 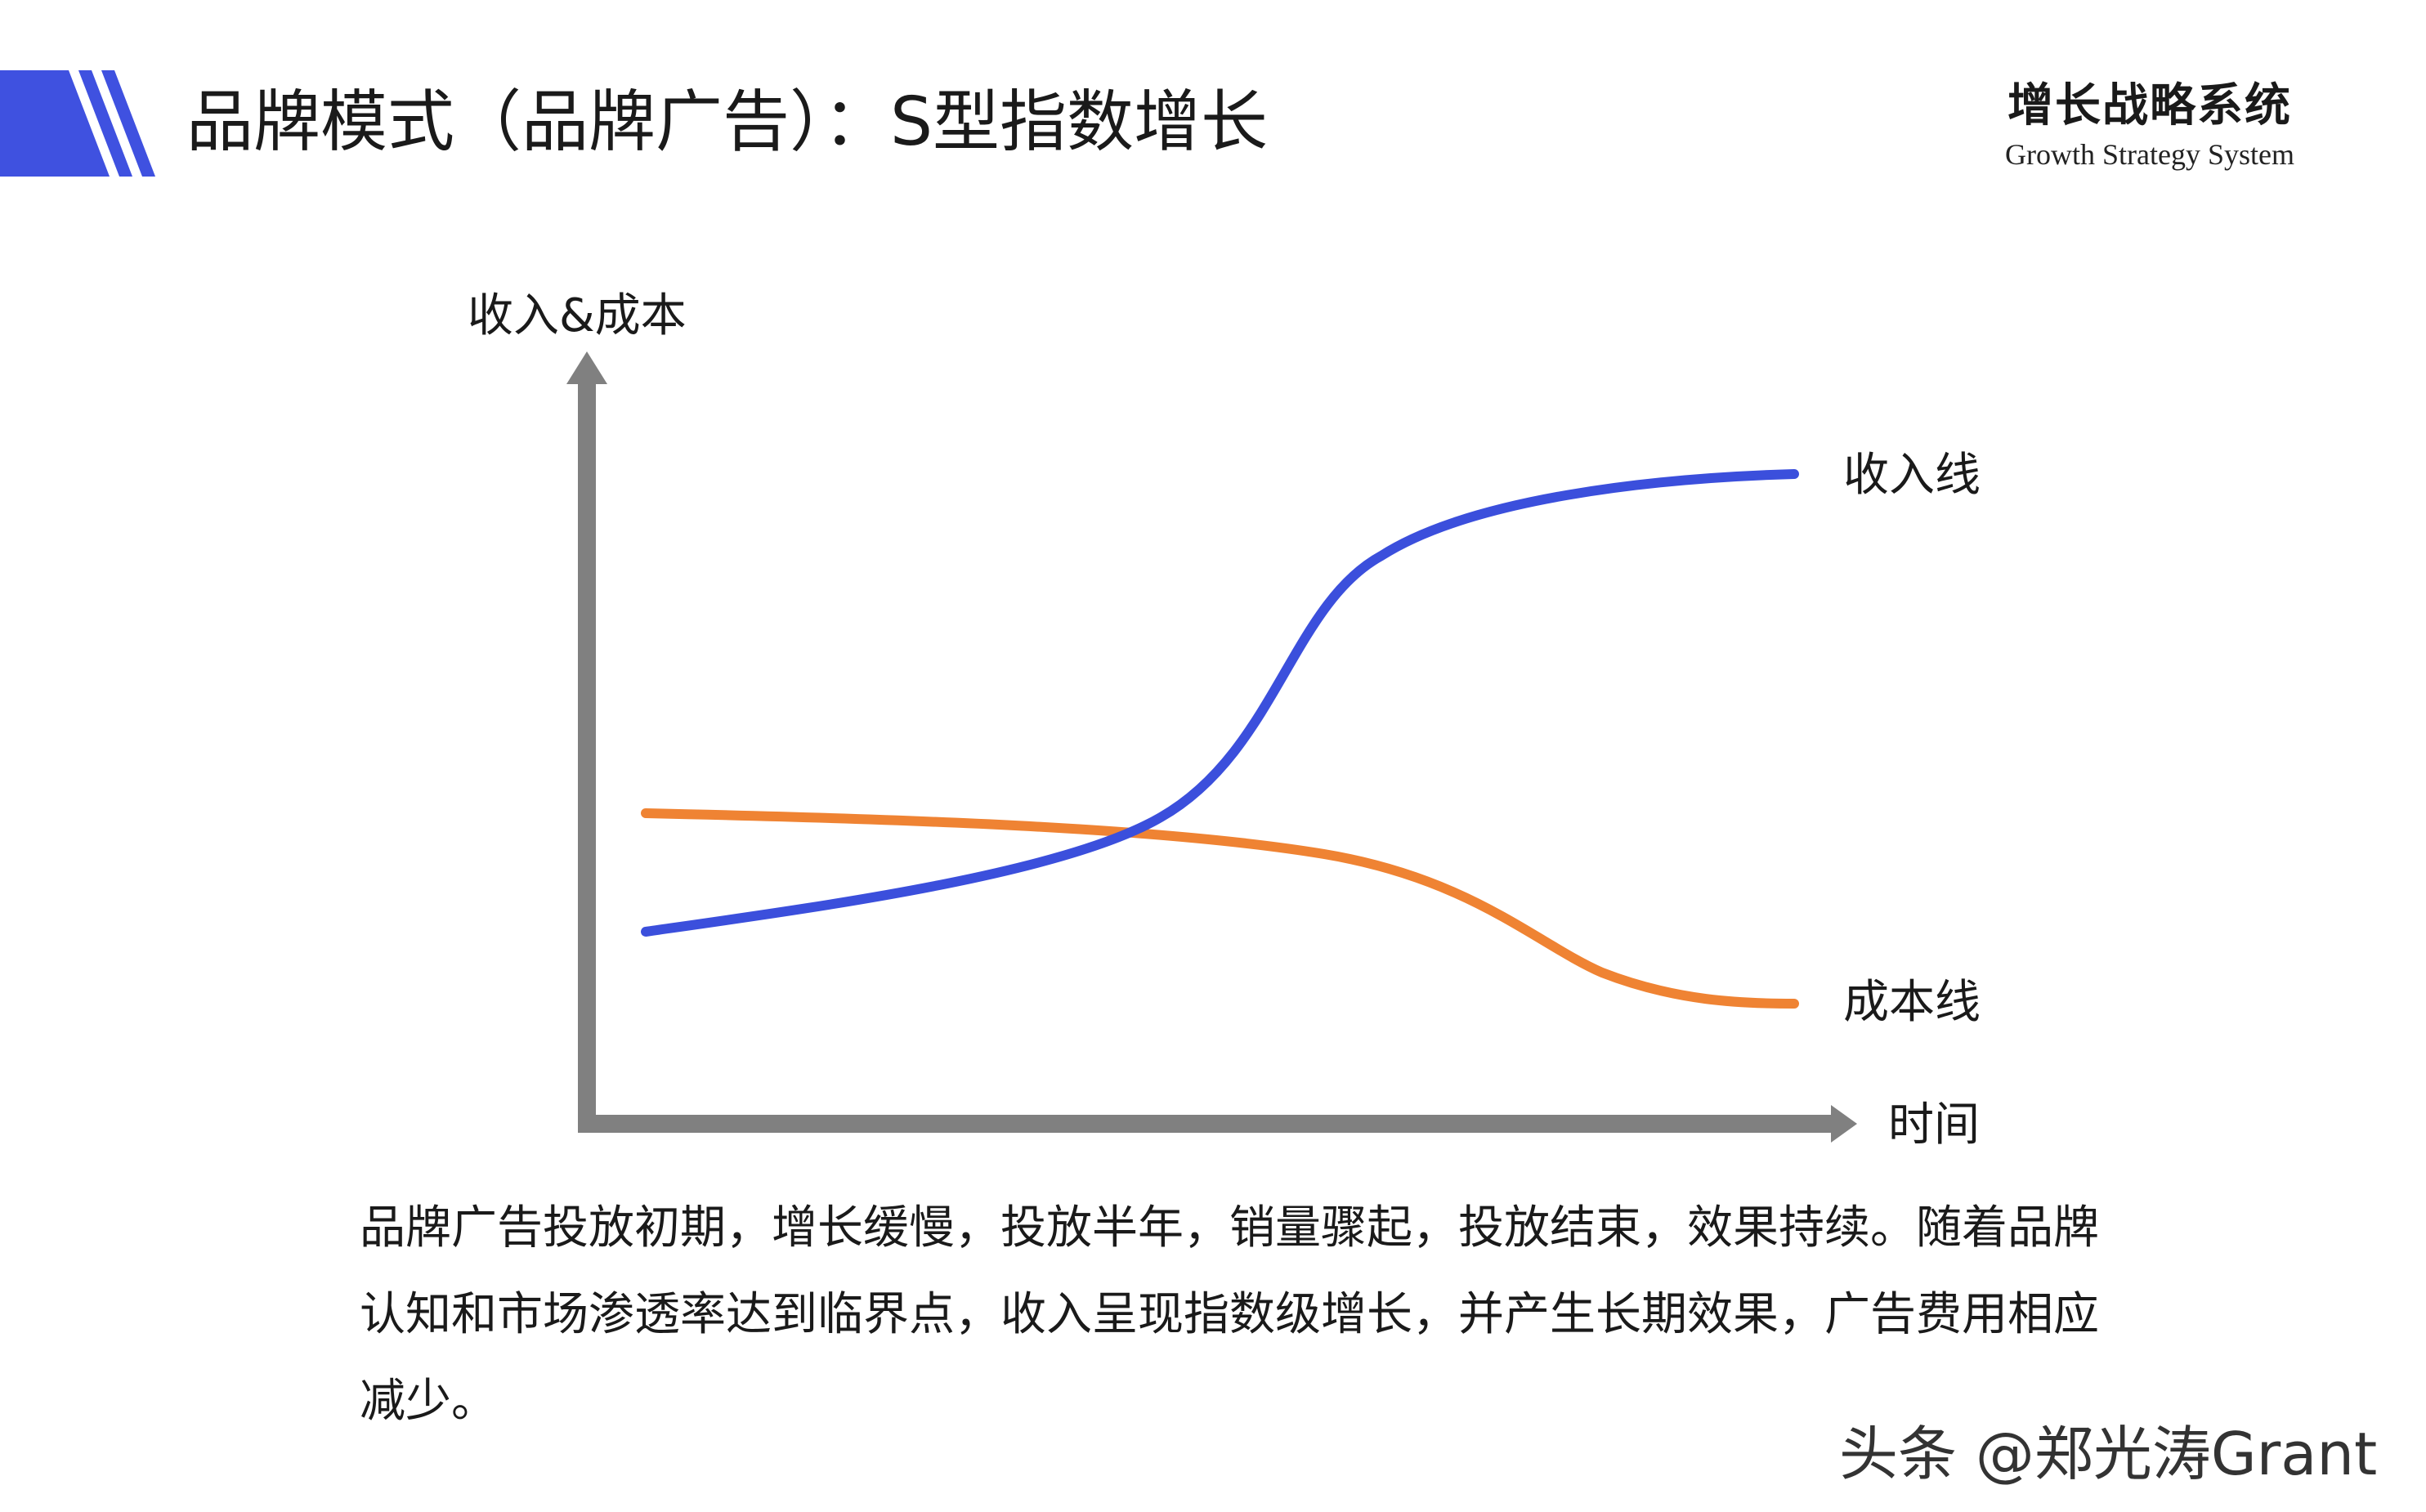 I want to click on watermark: 头条 @郑光涛Grant, so click(x=2108, y=1454).